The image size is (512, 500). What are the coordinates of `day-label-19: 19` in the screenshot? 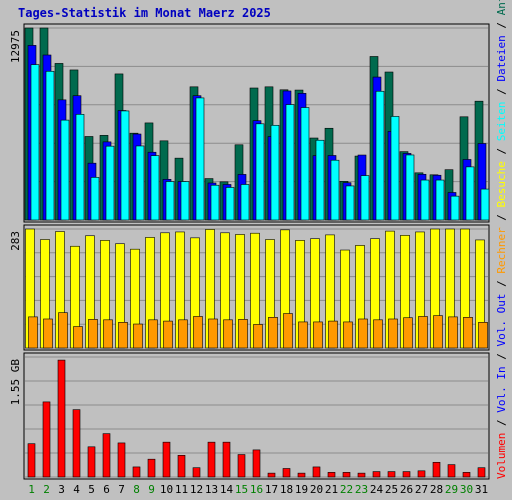 It's located at (301, 489).